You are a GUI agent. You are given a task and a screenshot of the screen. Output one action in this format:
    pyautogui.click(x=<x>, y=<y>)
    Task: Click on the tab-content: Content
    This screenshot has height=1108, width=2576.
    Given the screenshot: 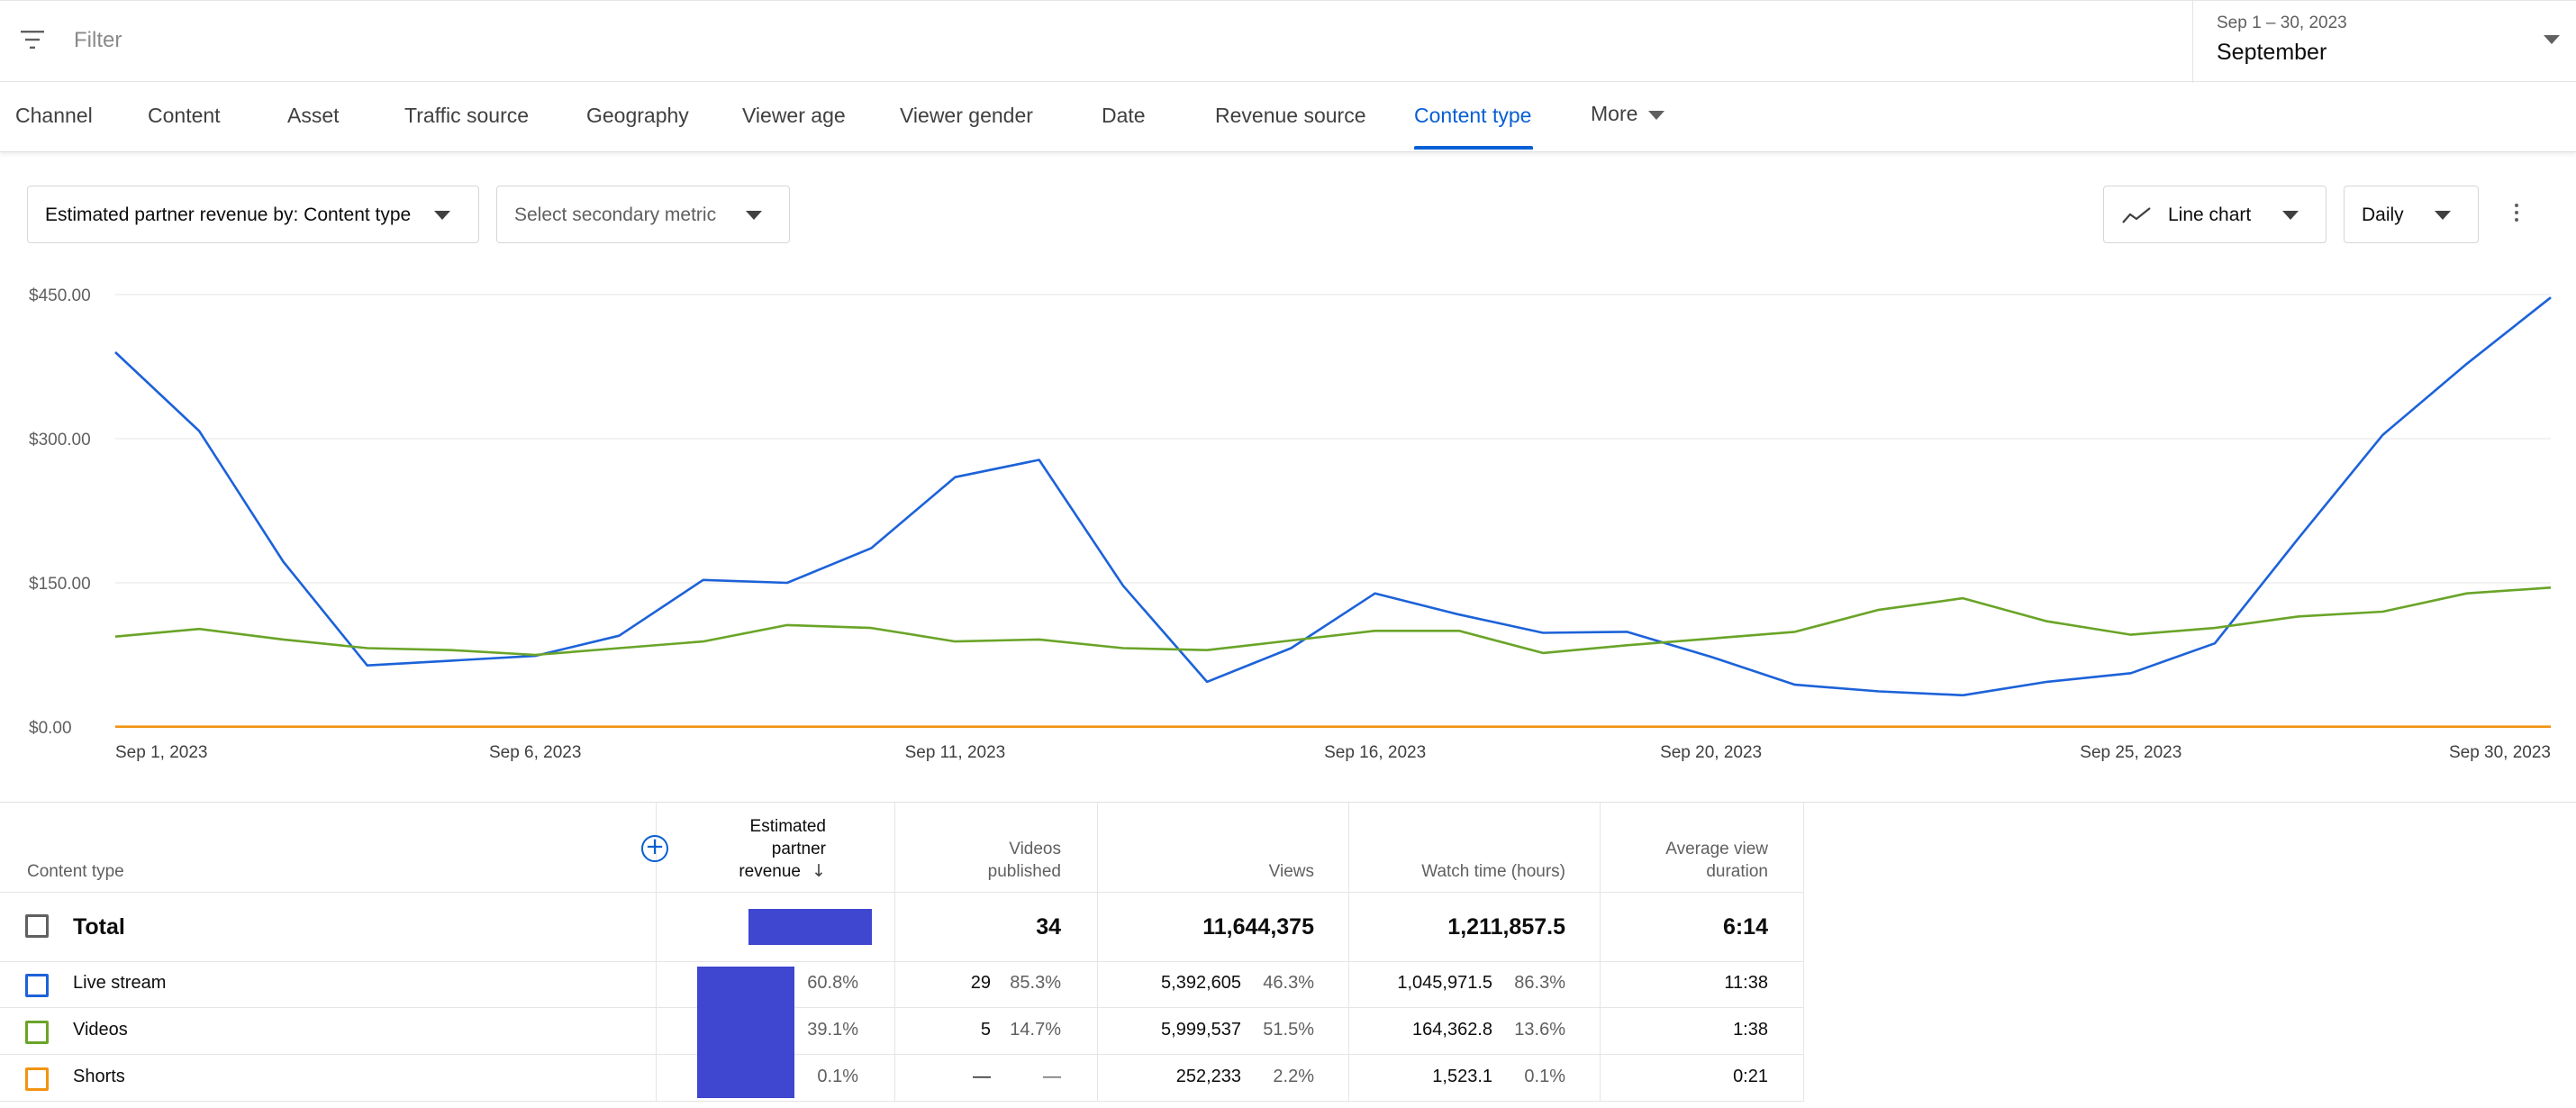 What is the action you would take?
    pyautogui.click(x=184, y=115)
    